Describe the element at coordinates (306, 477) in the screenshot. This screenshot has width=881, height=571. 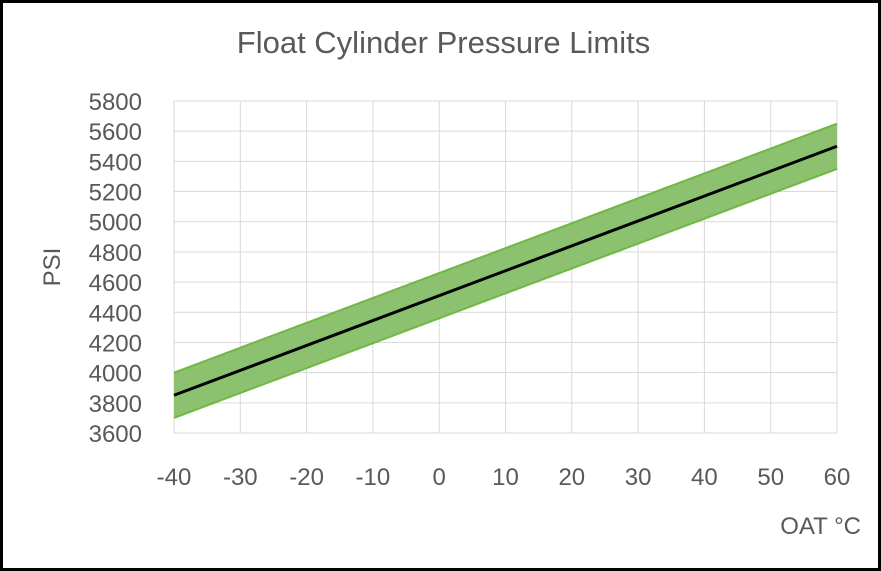
I see `x-tick-label: -20` at that location.